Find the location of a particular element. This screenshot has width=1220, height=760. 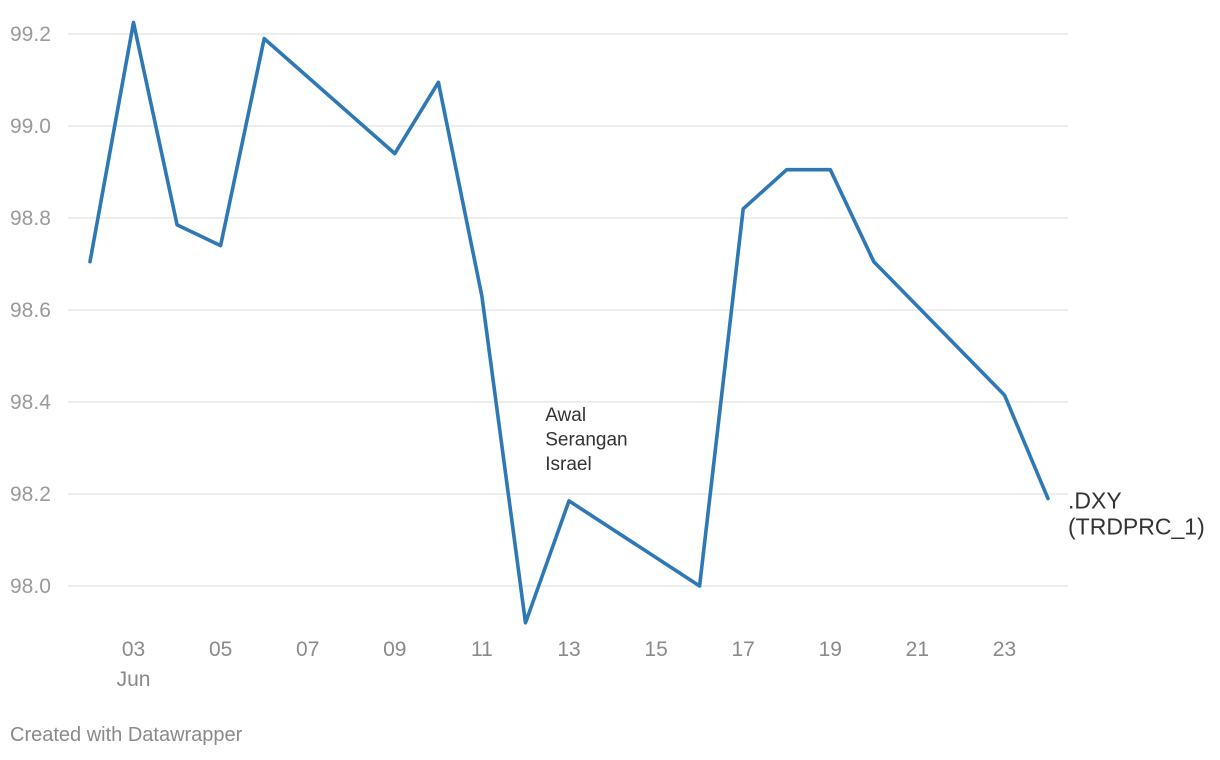

x-tick-label: 19 is located at coordinates (830, 649).